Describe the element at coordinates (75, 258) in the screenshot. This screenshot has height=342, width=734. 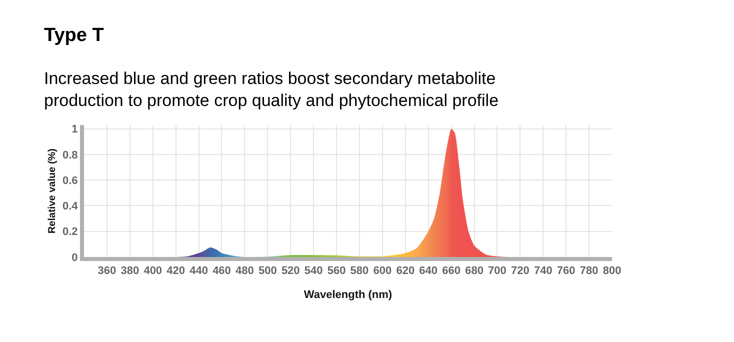
I see `y-tick-label: 0` at that location.